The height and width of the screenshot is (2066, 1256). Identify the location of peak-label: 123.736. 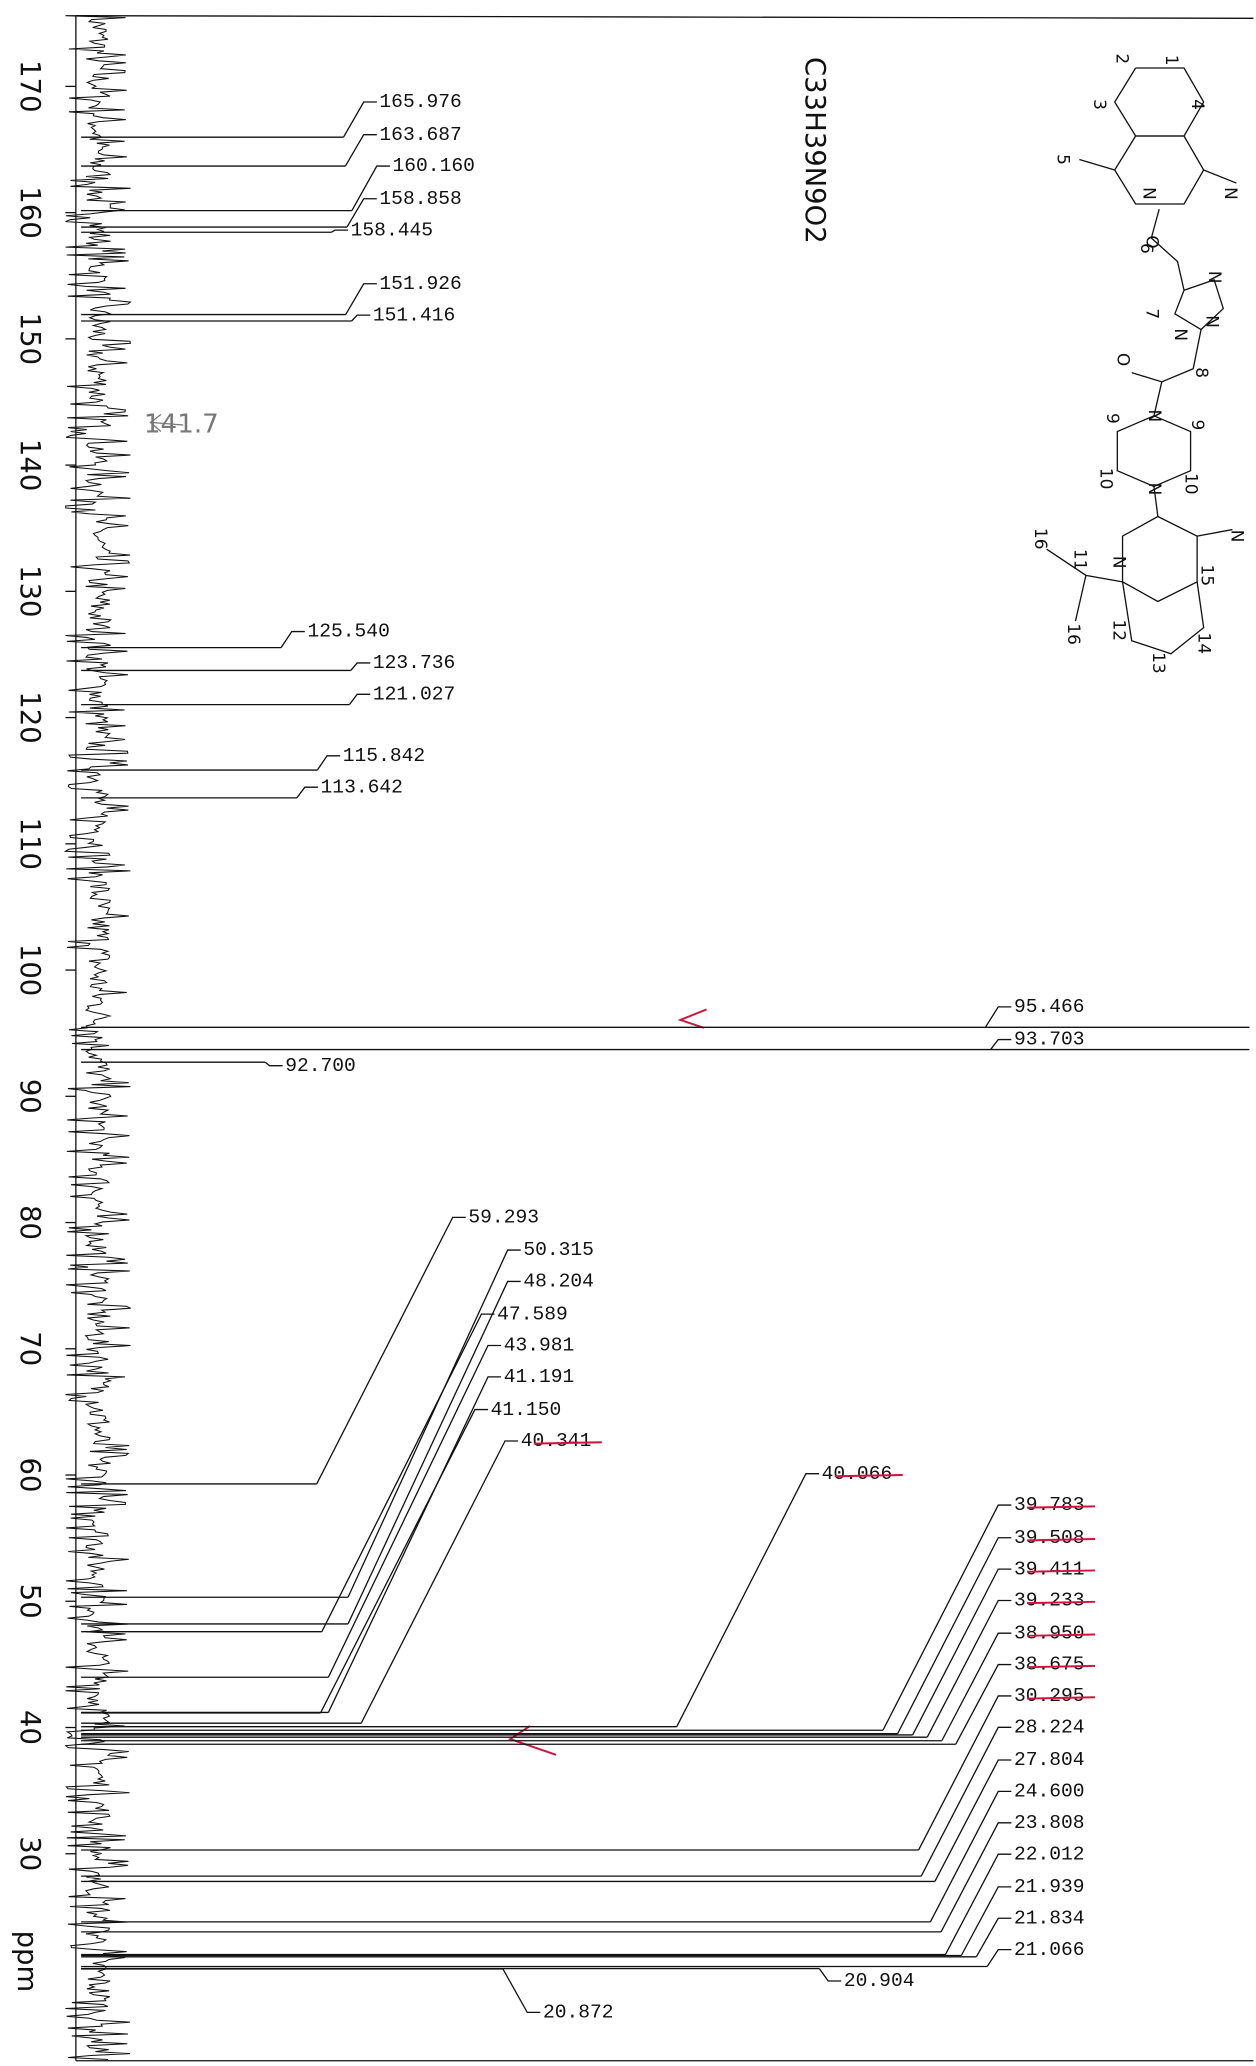
(414, 663).